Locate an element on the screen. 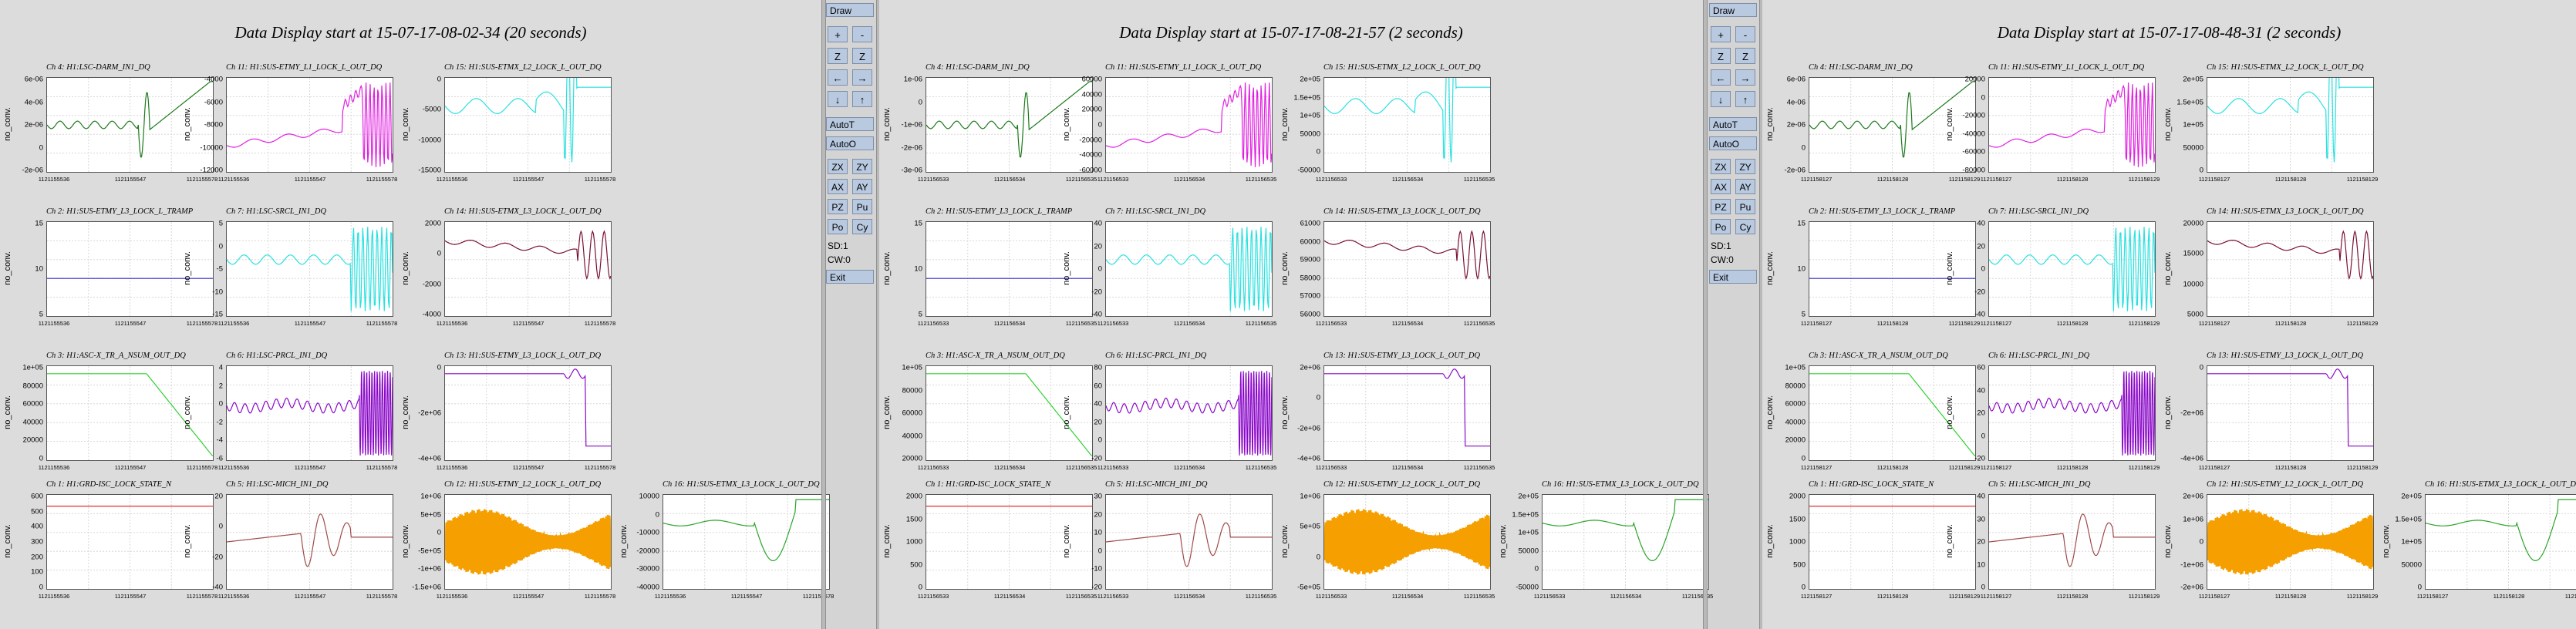 The image size is (2576, 629). x-tick-label: 1121158128 is located at coordinates (2290, 597).